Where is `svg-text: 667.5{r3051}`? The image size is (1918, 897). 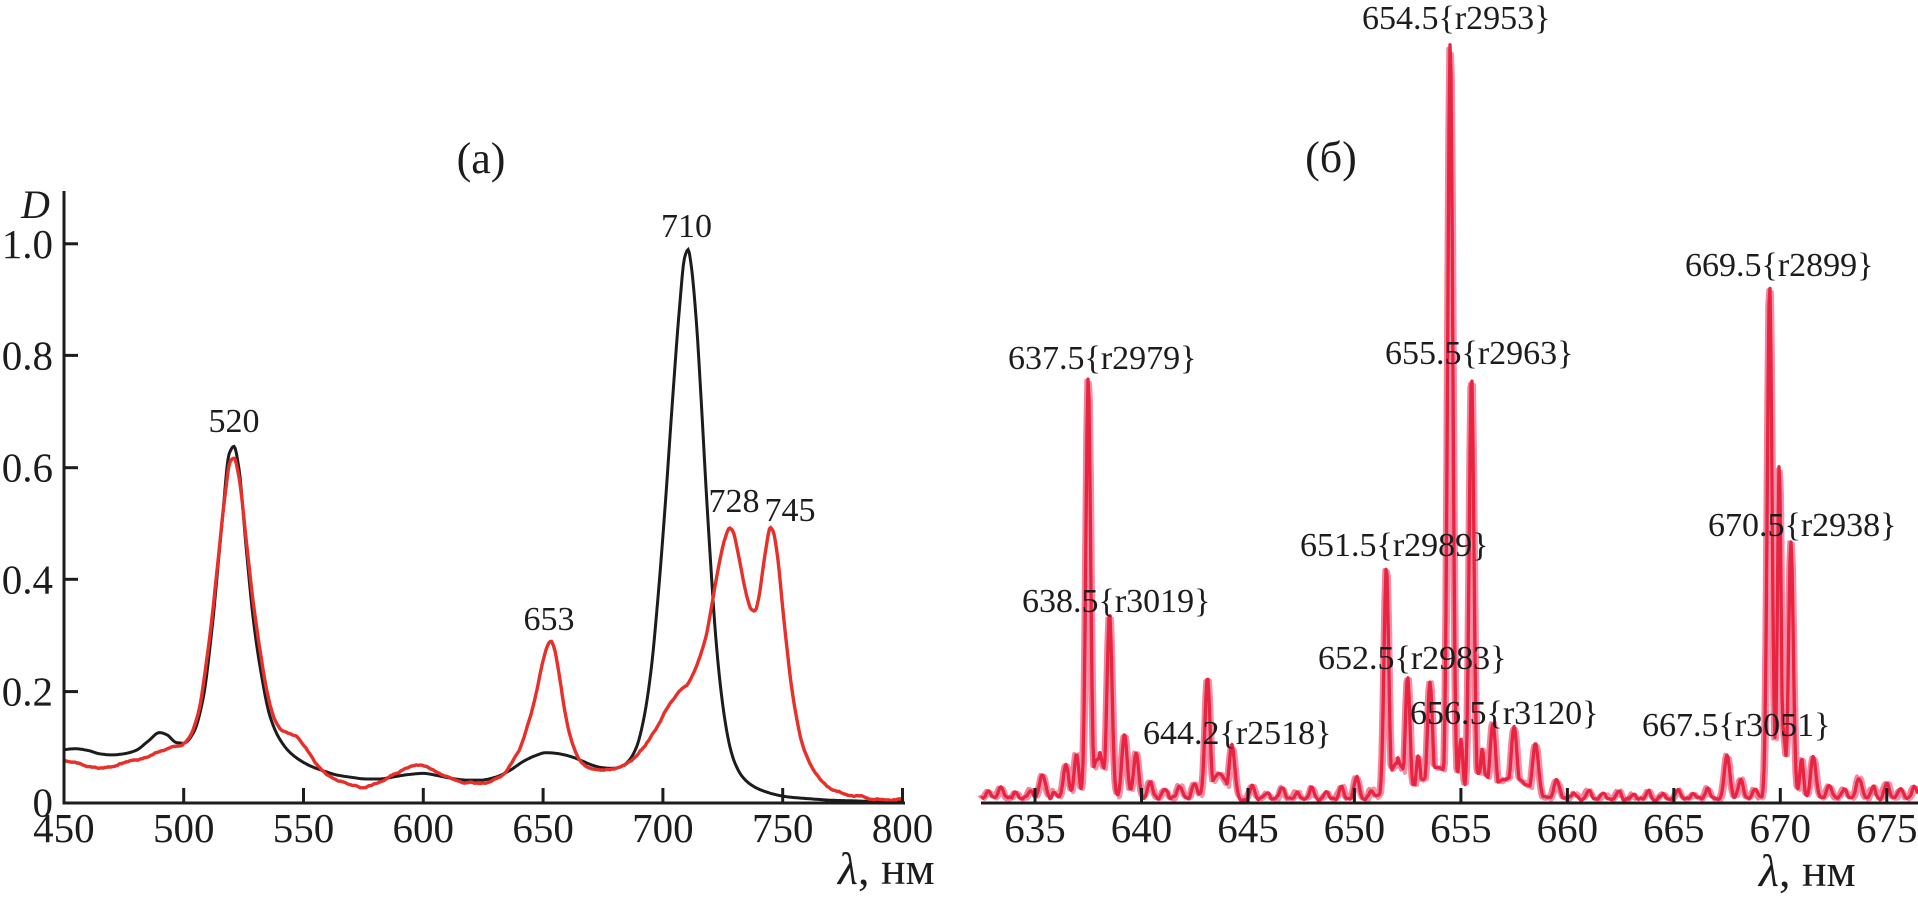
svg-text: 667.5{r3051} is located at coordinates (1736, 725).